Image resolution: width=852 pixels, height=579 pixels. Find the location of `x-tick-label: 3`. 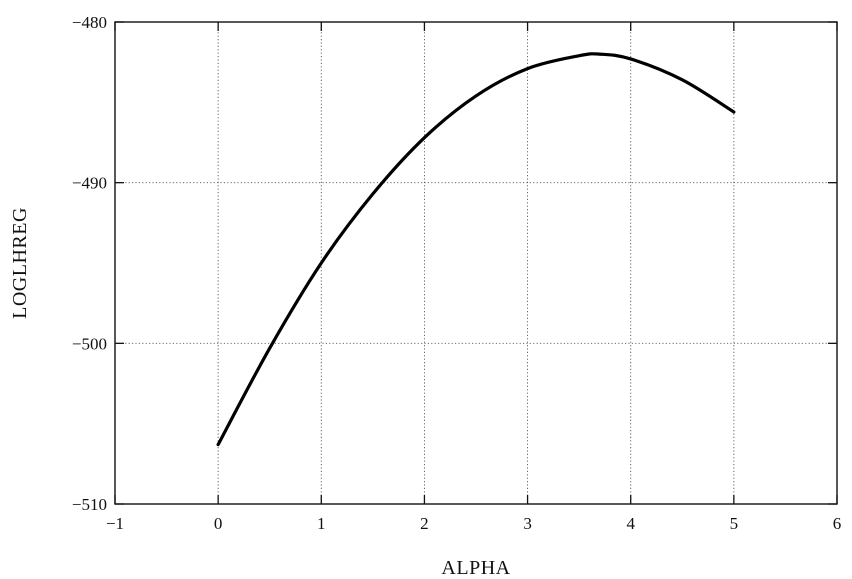

x-tick-label: 3 is located at coordinates (527, 523).